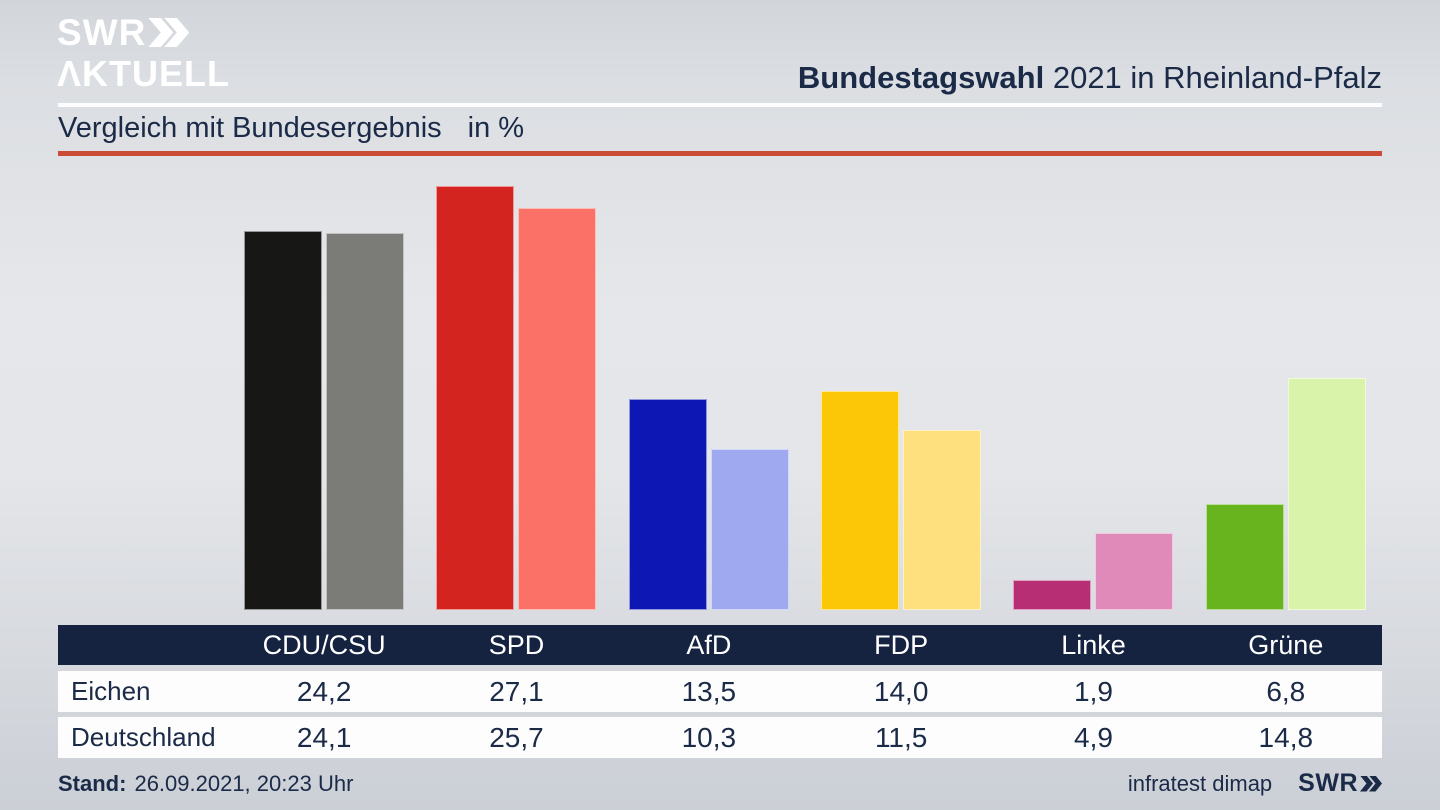 The width and height of the screenshot is (1440, 810). I want to click on table-row-deutschland: Deutschland 24,1 25,7 10,3 11,5 4,9 14,8, so click(720, 737).